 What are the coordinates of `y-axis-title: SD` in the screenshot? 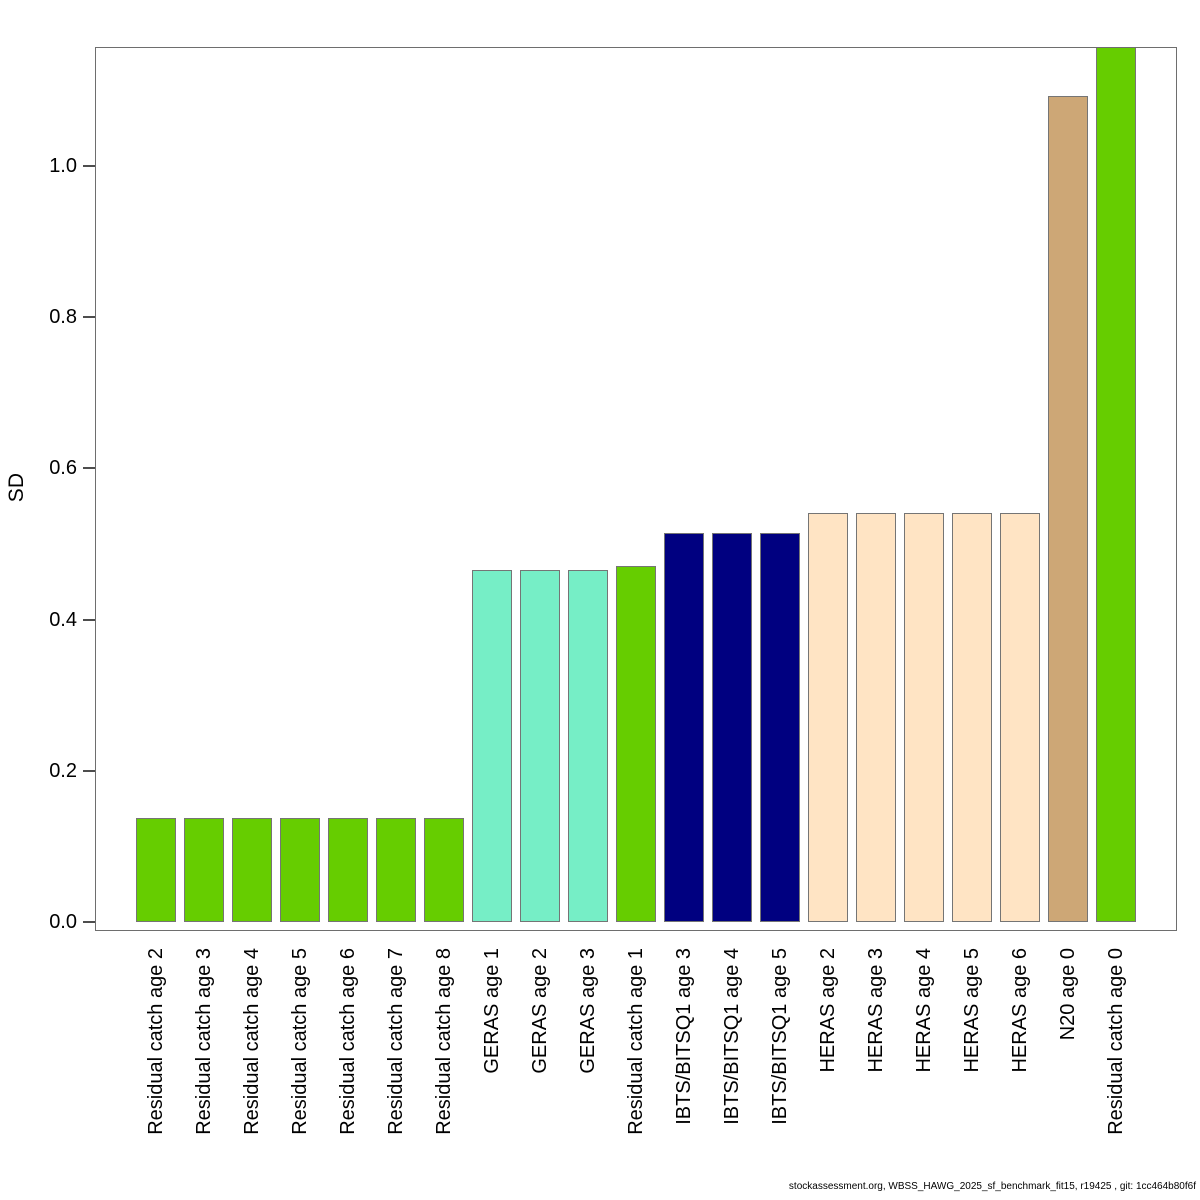 It's located at (16, 488).